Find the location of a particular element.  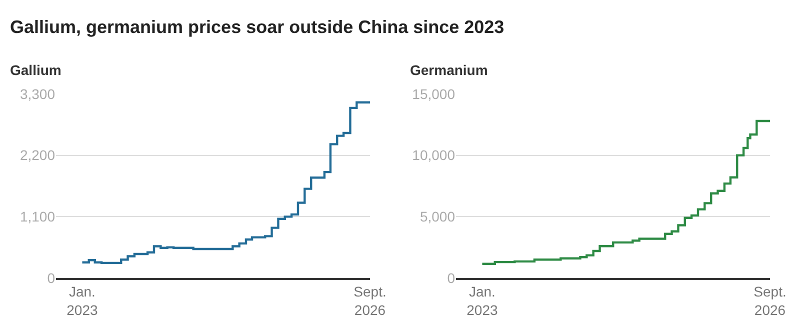

y-tick-label: 2,200 is located at coordinates (38, 155).